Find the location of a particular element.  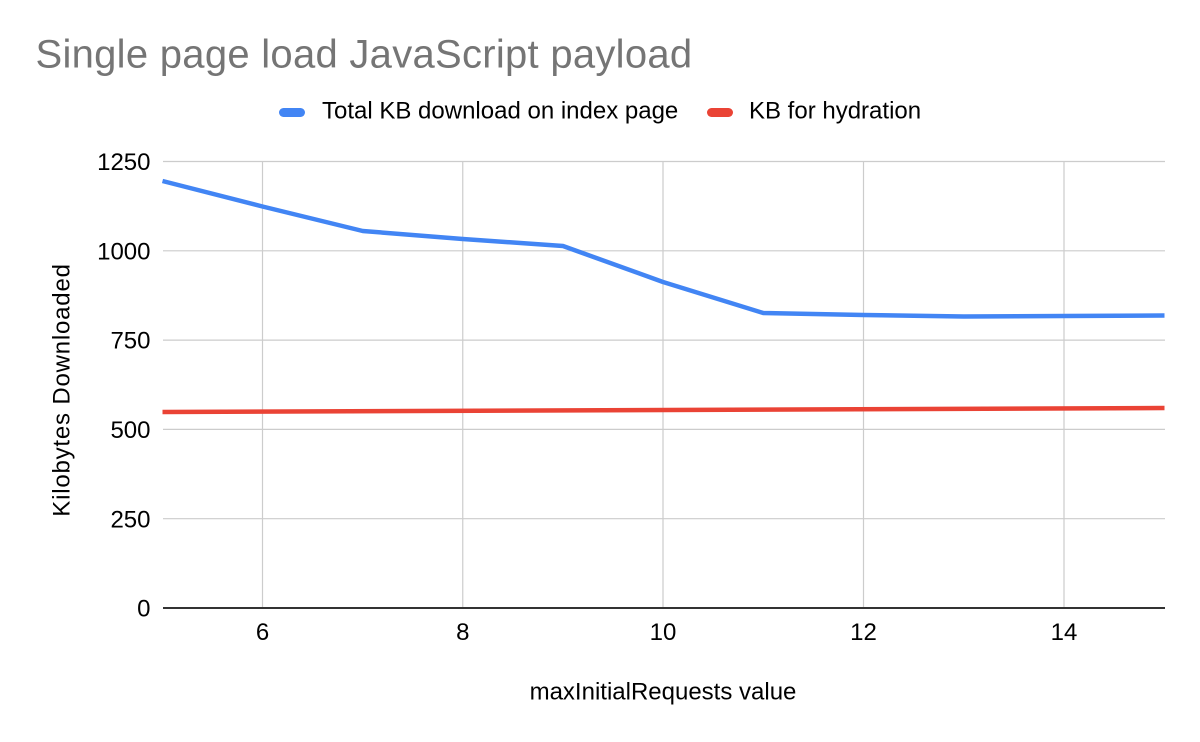

svg-text: 1250 is located at coordinates (123, 162).